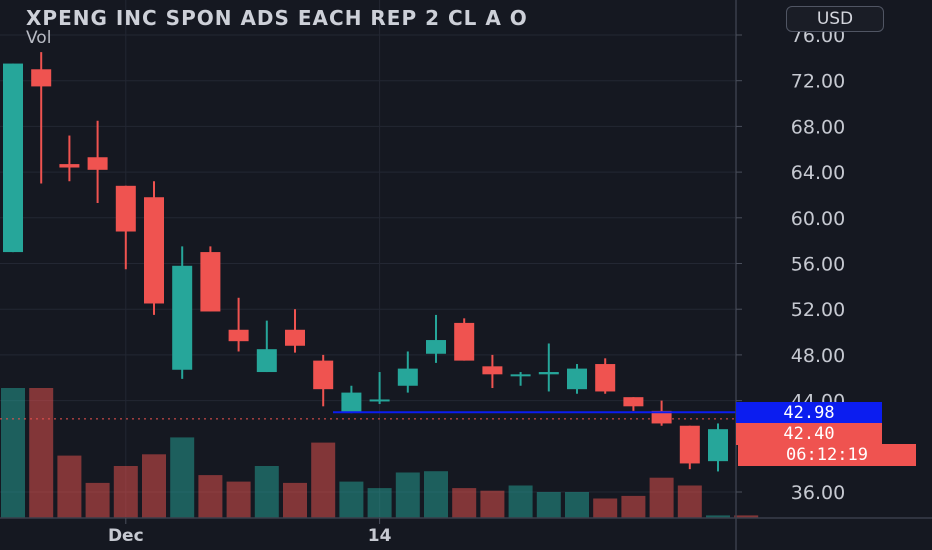 This screenshot has height=550, width=932. I want to click on price-tick-label: 36.00, so click(818, 493).